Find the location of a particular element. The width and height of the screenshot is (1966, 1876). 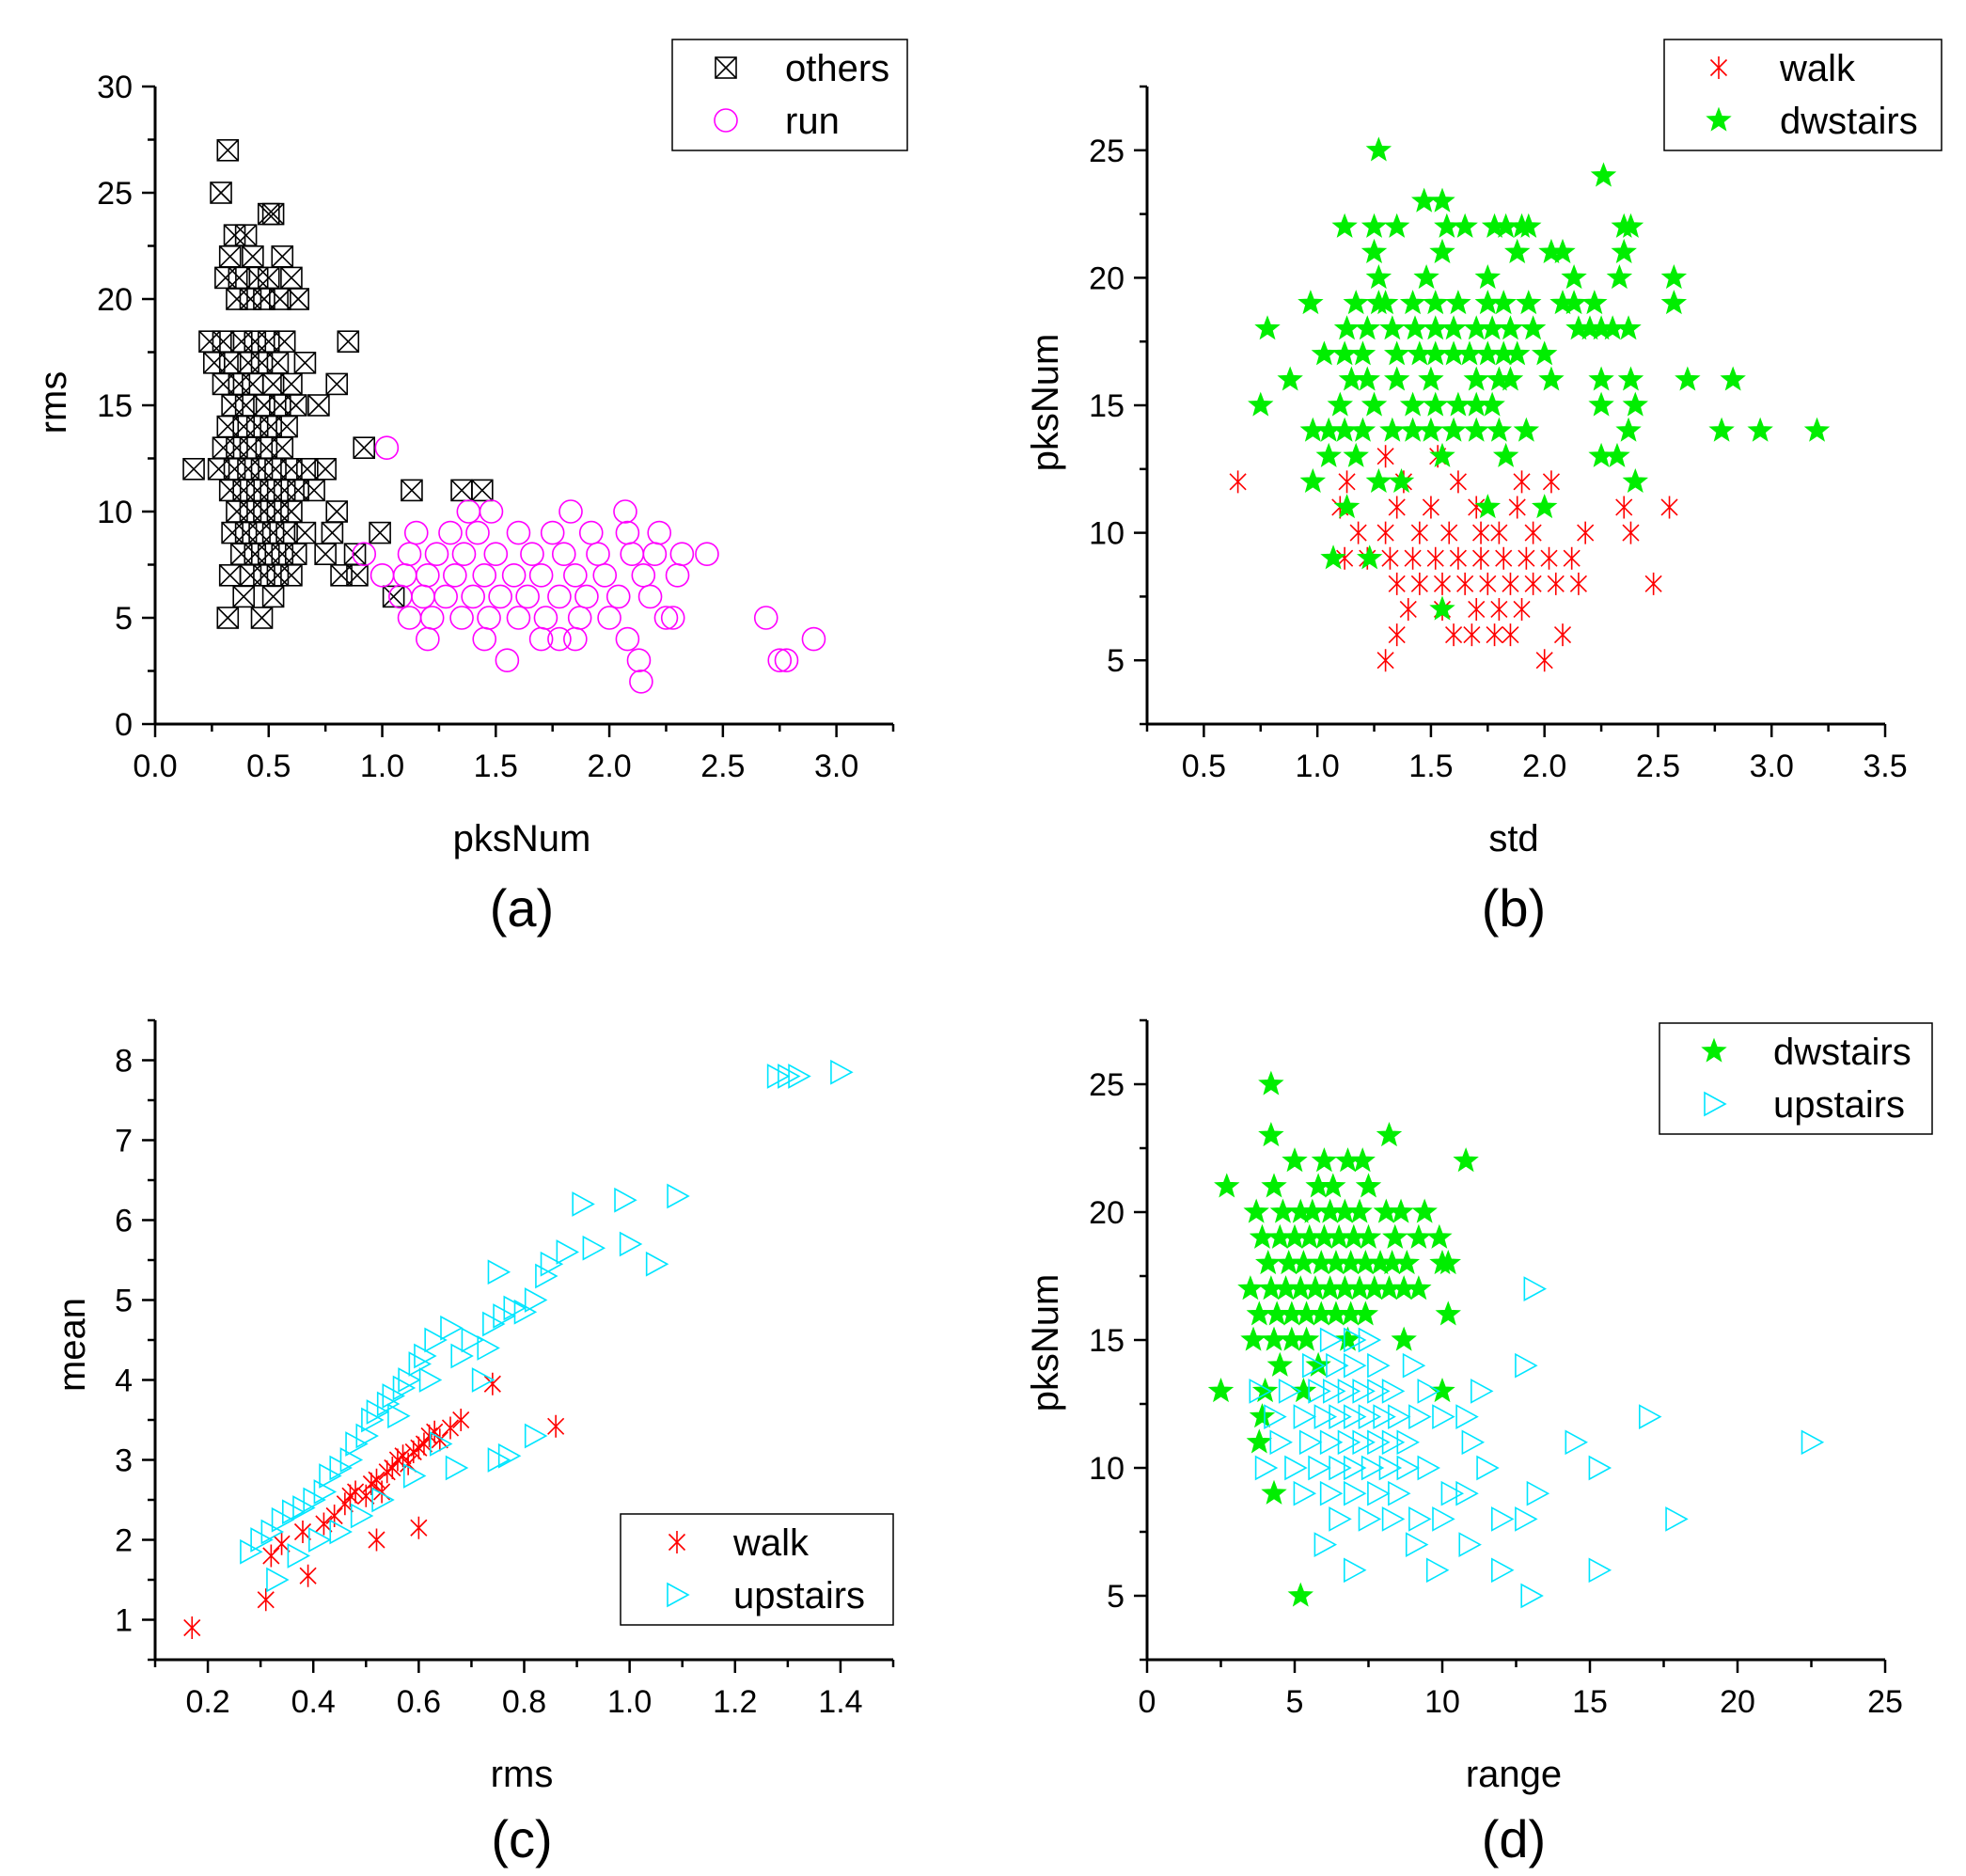

y-tick-label: 5 is located at coordinates (124, 619).